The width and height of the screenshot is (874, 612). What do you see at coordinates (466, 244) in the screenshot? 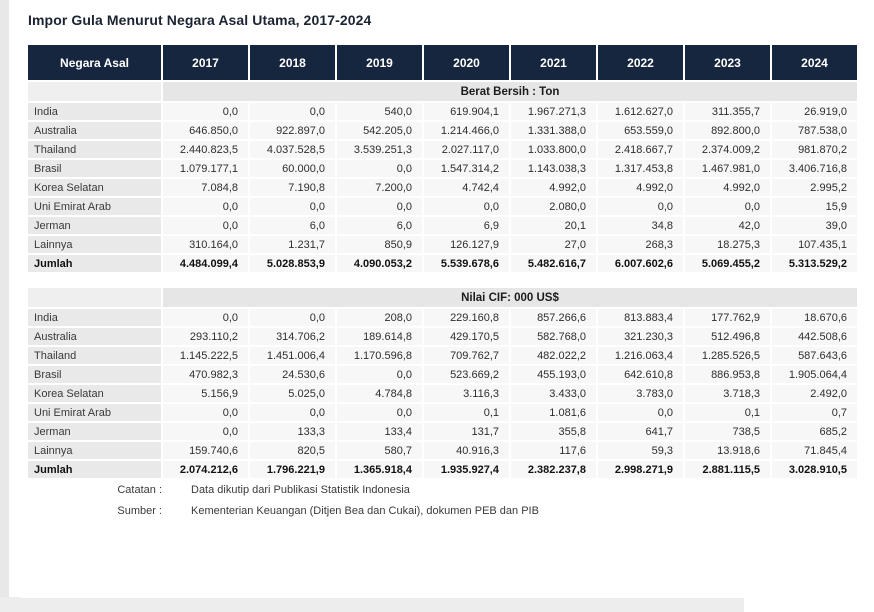
I see `cell: 126.127,9` at bounding box center [466, 244].